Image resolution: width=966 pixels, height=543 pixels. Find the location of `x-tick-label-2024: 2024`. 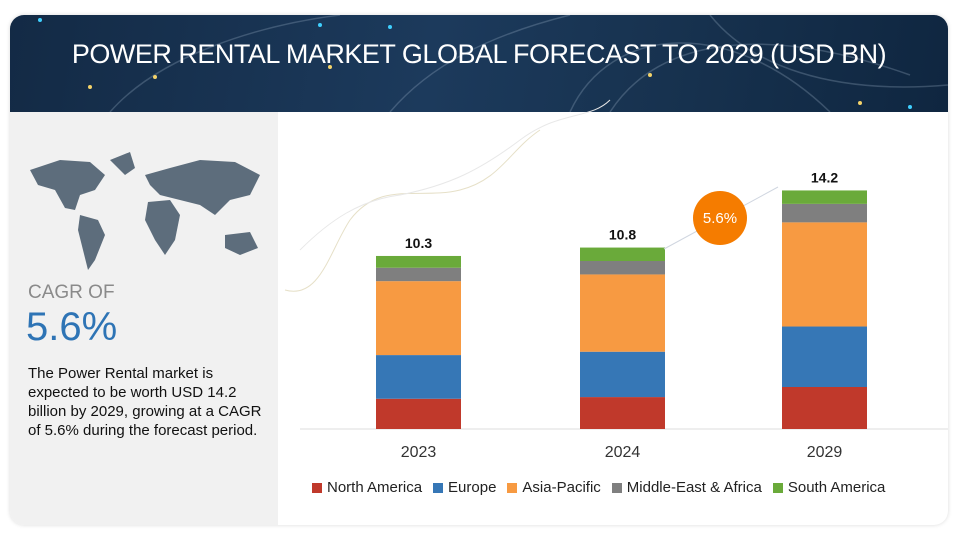

x-tick-label-2024: 2024 is located at coordinates (623, 452).